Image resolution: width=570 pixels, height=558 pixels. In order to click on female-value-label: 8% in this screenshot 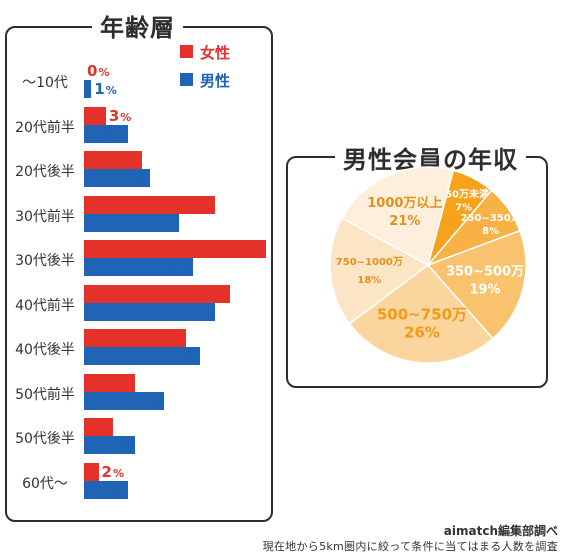, I will do `click(127, 160)`.